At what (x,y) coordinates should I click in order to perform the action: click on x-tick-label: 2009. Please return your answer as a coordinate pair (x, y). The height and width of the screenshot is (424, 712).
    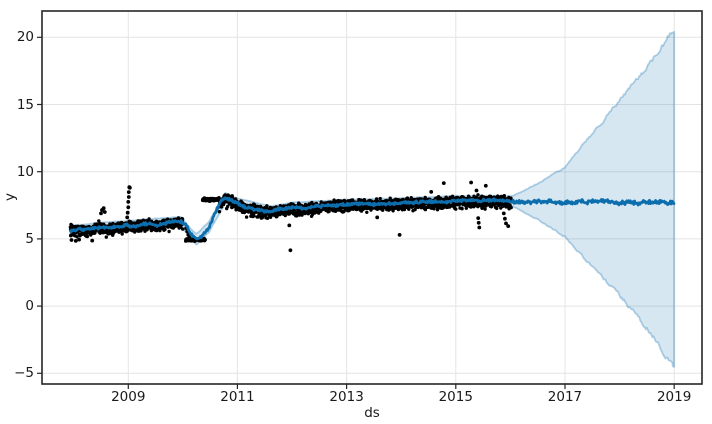
    Looking at the image, I should click on (128, 397).